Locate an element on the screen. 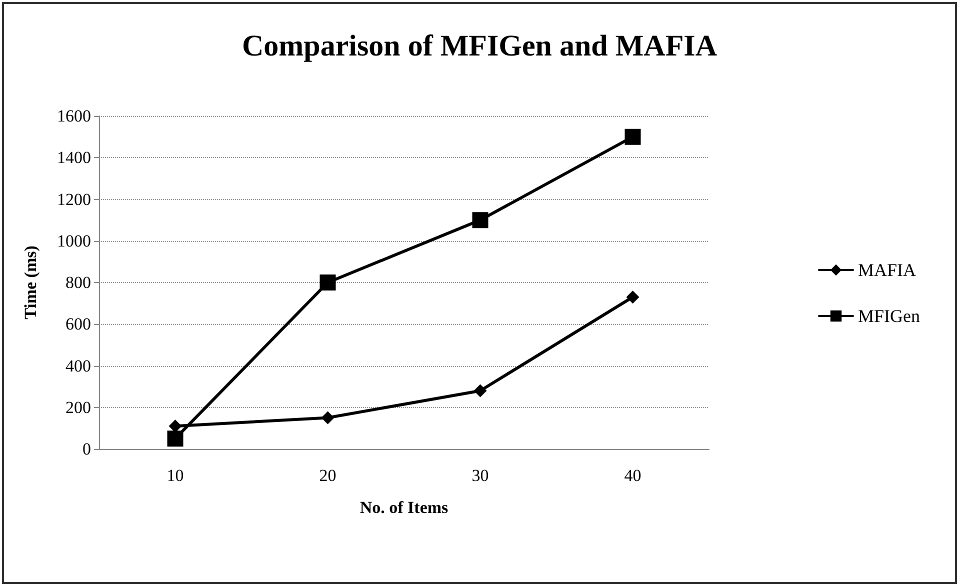  chart-title: Comparison of MFIGen and MAFIA is located at coordinates (480, 46).